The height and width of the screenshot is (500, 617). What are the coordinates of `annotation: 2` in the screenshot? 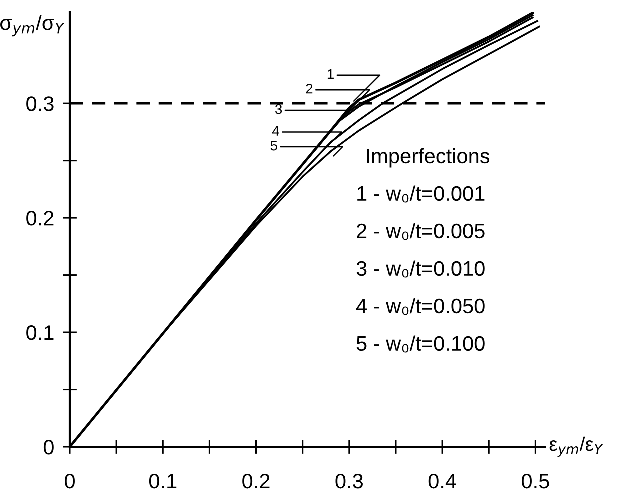 It's located at (309, 89).